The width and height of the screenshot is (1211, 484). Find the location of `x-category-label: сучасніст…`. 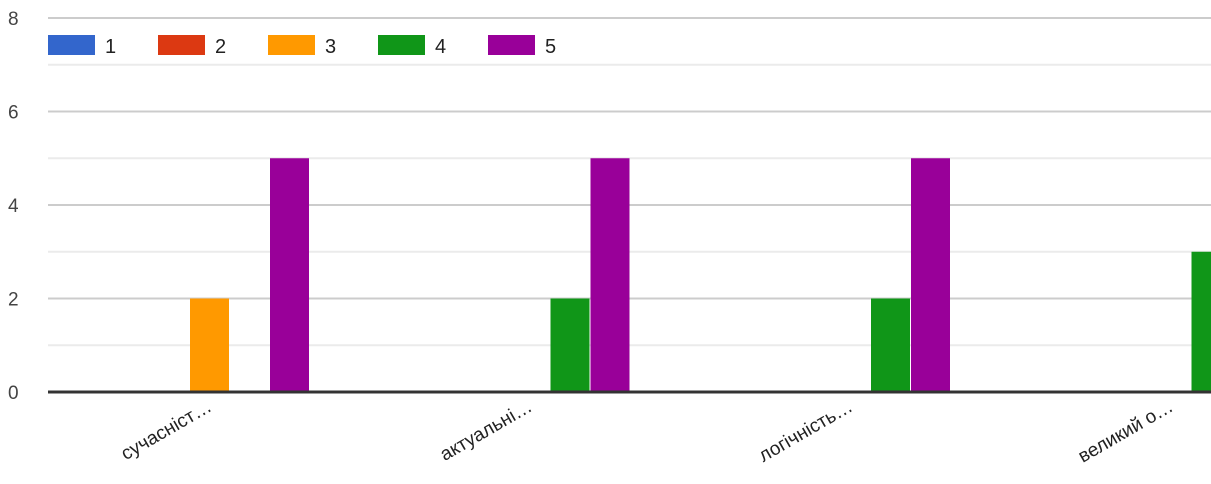

x-category-label: сучасніст… is located at coordinates (167, 430).